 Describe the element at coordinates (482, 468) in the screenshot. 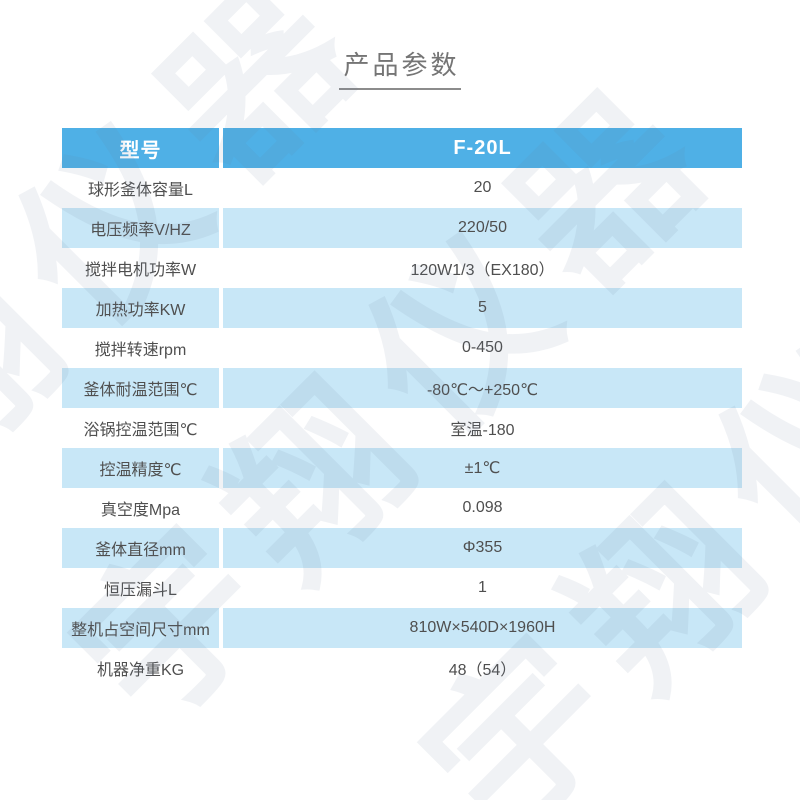

I see `spec-value-cell: ±1℃` at that location.